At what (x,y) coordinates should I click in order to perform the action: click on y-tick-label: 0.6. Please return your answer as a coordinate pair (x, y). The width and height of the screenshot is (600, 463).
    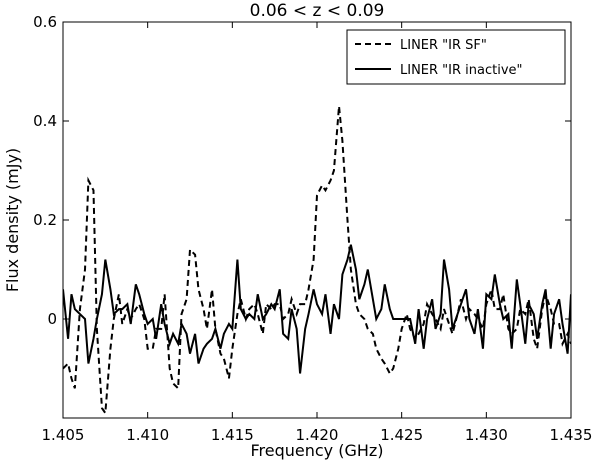
    Looking at the image, I should click on (45, 22).